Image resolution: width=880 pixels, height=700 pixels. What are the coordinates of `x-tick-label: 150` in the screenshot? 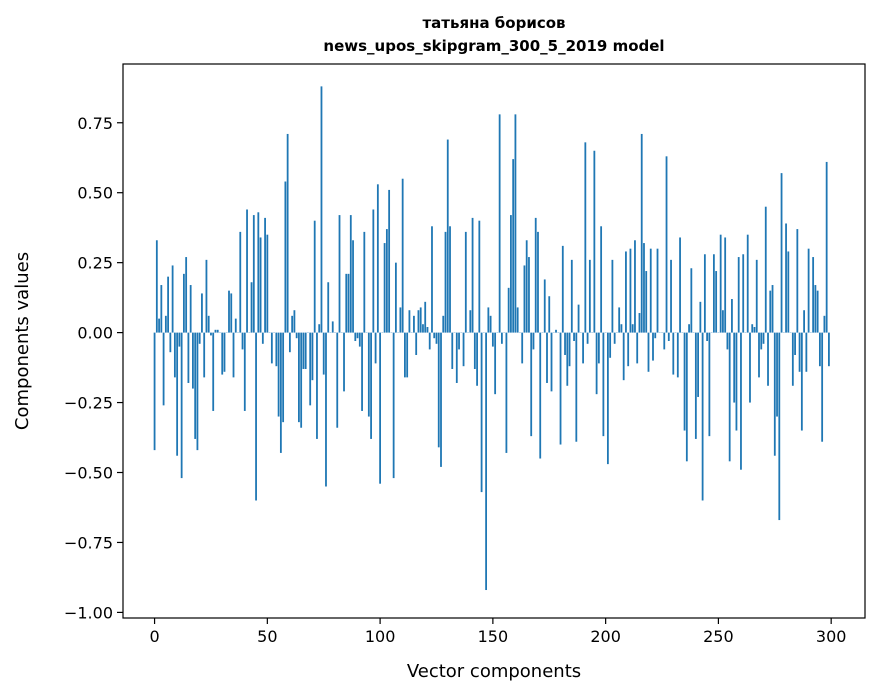 It's located at (493, 636).